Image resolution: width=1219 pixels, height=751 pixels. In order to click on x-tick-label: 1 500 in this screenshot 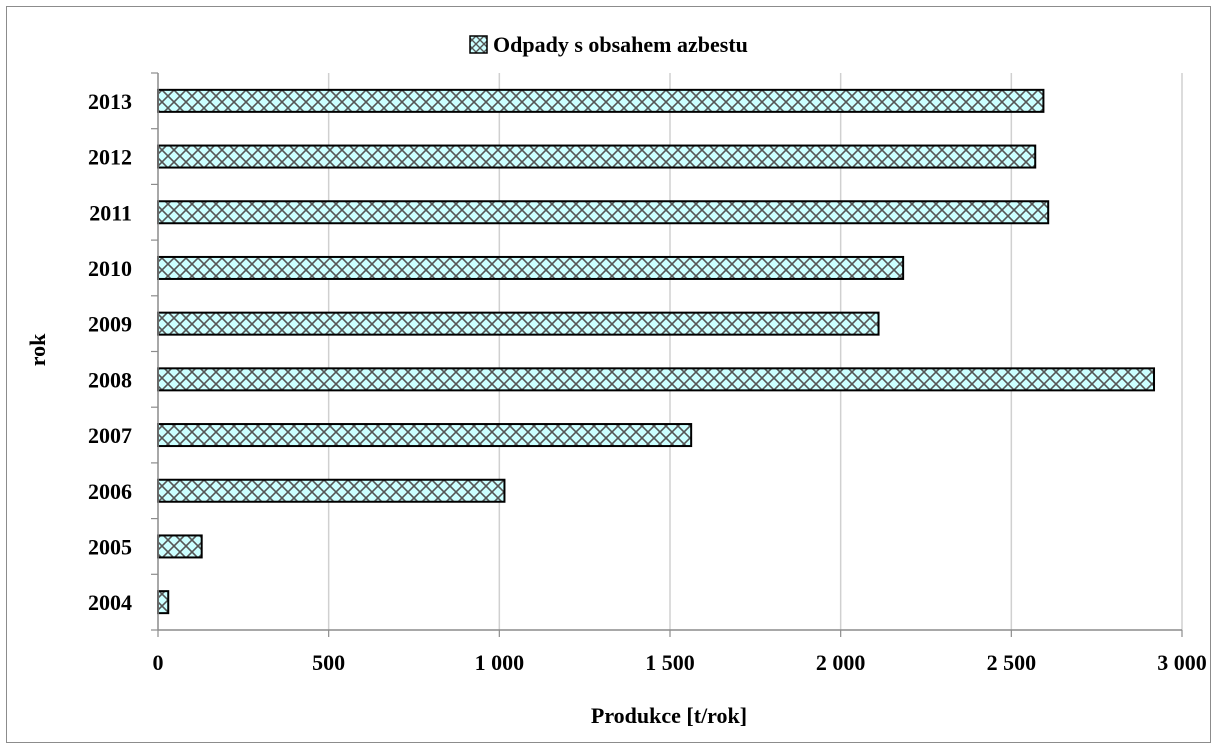, I will do `click(670, 662)`.